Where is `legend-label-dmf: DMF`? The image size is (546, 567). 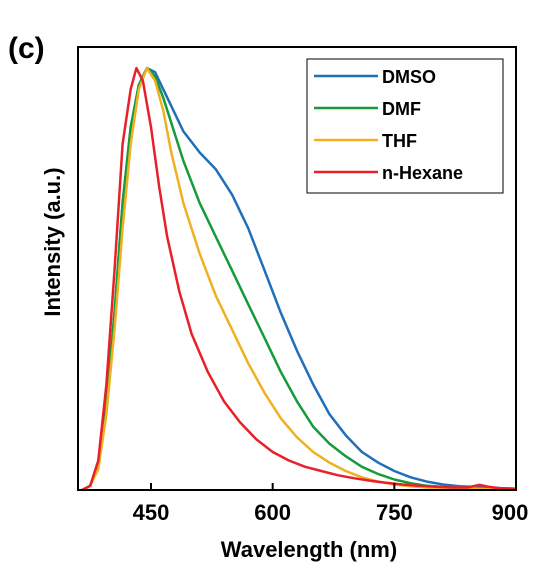
legend-label-dmf: DMF is located at coordinates (401, 109).